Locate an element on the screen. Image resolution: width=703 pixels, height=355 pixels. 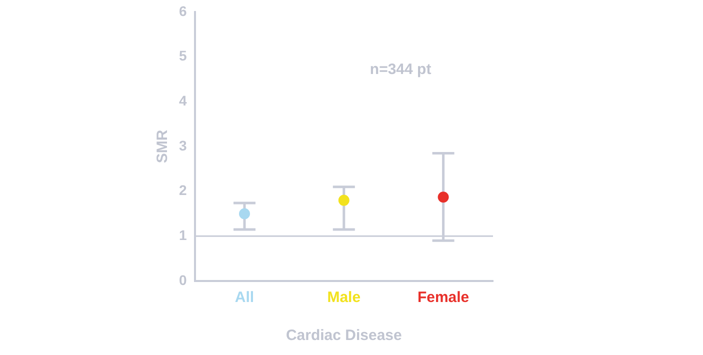
y-tick-label: 0 is located at coordinates (182, 280).